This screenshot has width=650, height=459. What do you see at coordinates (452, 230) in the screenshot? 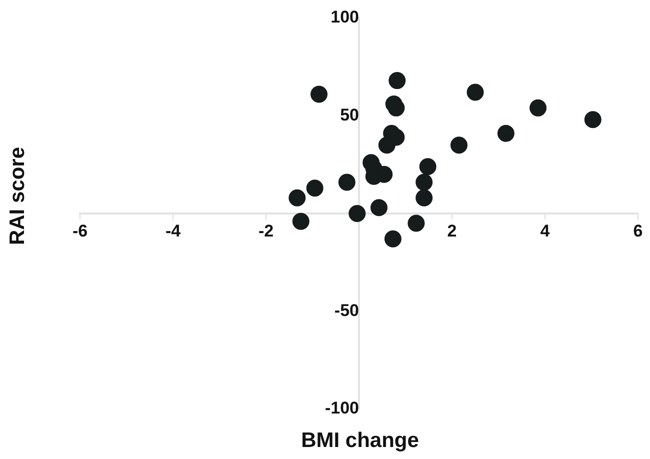
I see `x-tick-label: 2` at bounding box center [452, 230].